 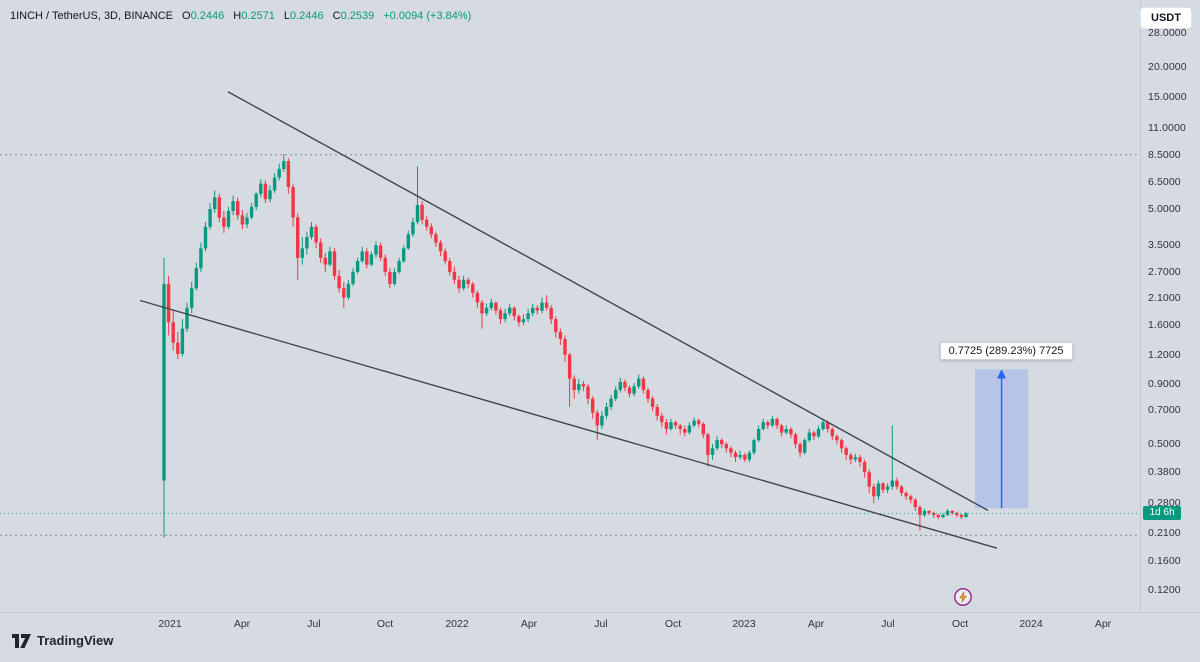 What do you see at coordinates (1167, 97) in the screenshot?
I see `price-tick-label: 15.0000` at bounding box center [1167, 97].